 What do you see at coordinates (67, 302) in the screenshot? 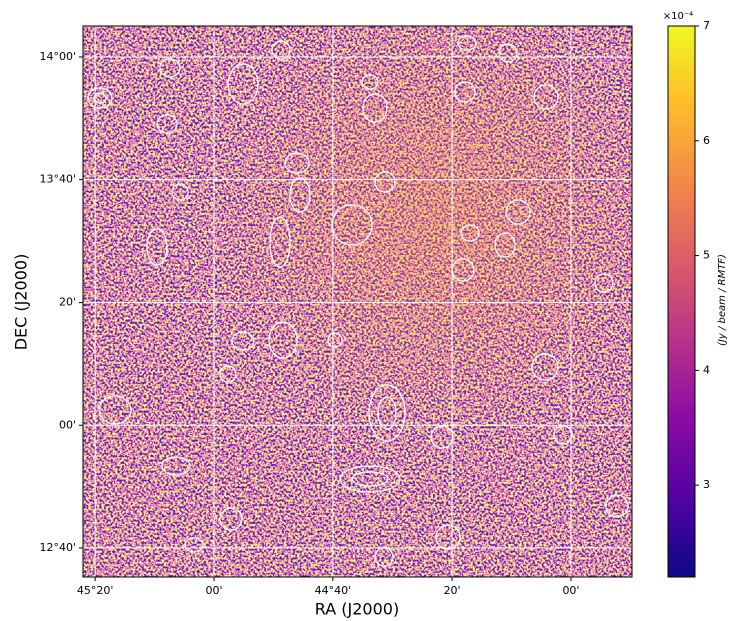
I see `y-tick-label: 20'` at bounding box center [67, 302].